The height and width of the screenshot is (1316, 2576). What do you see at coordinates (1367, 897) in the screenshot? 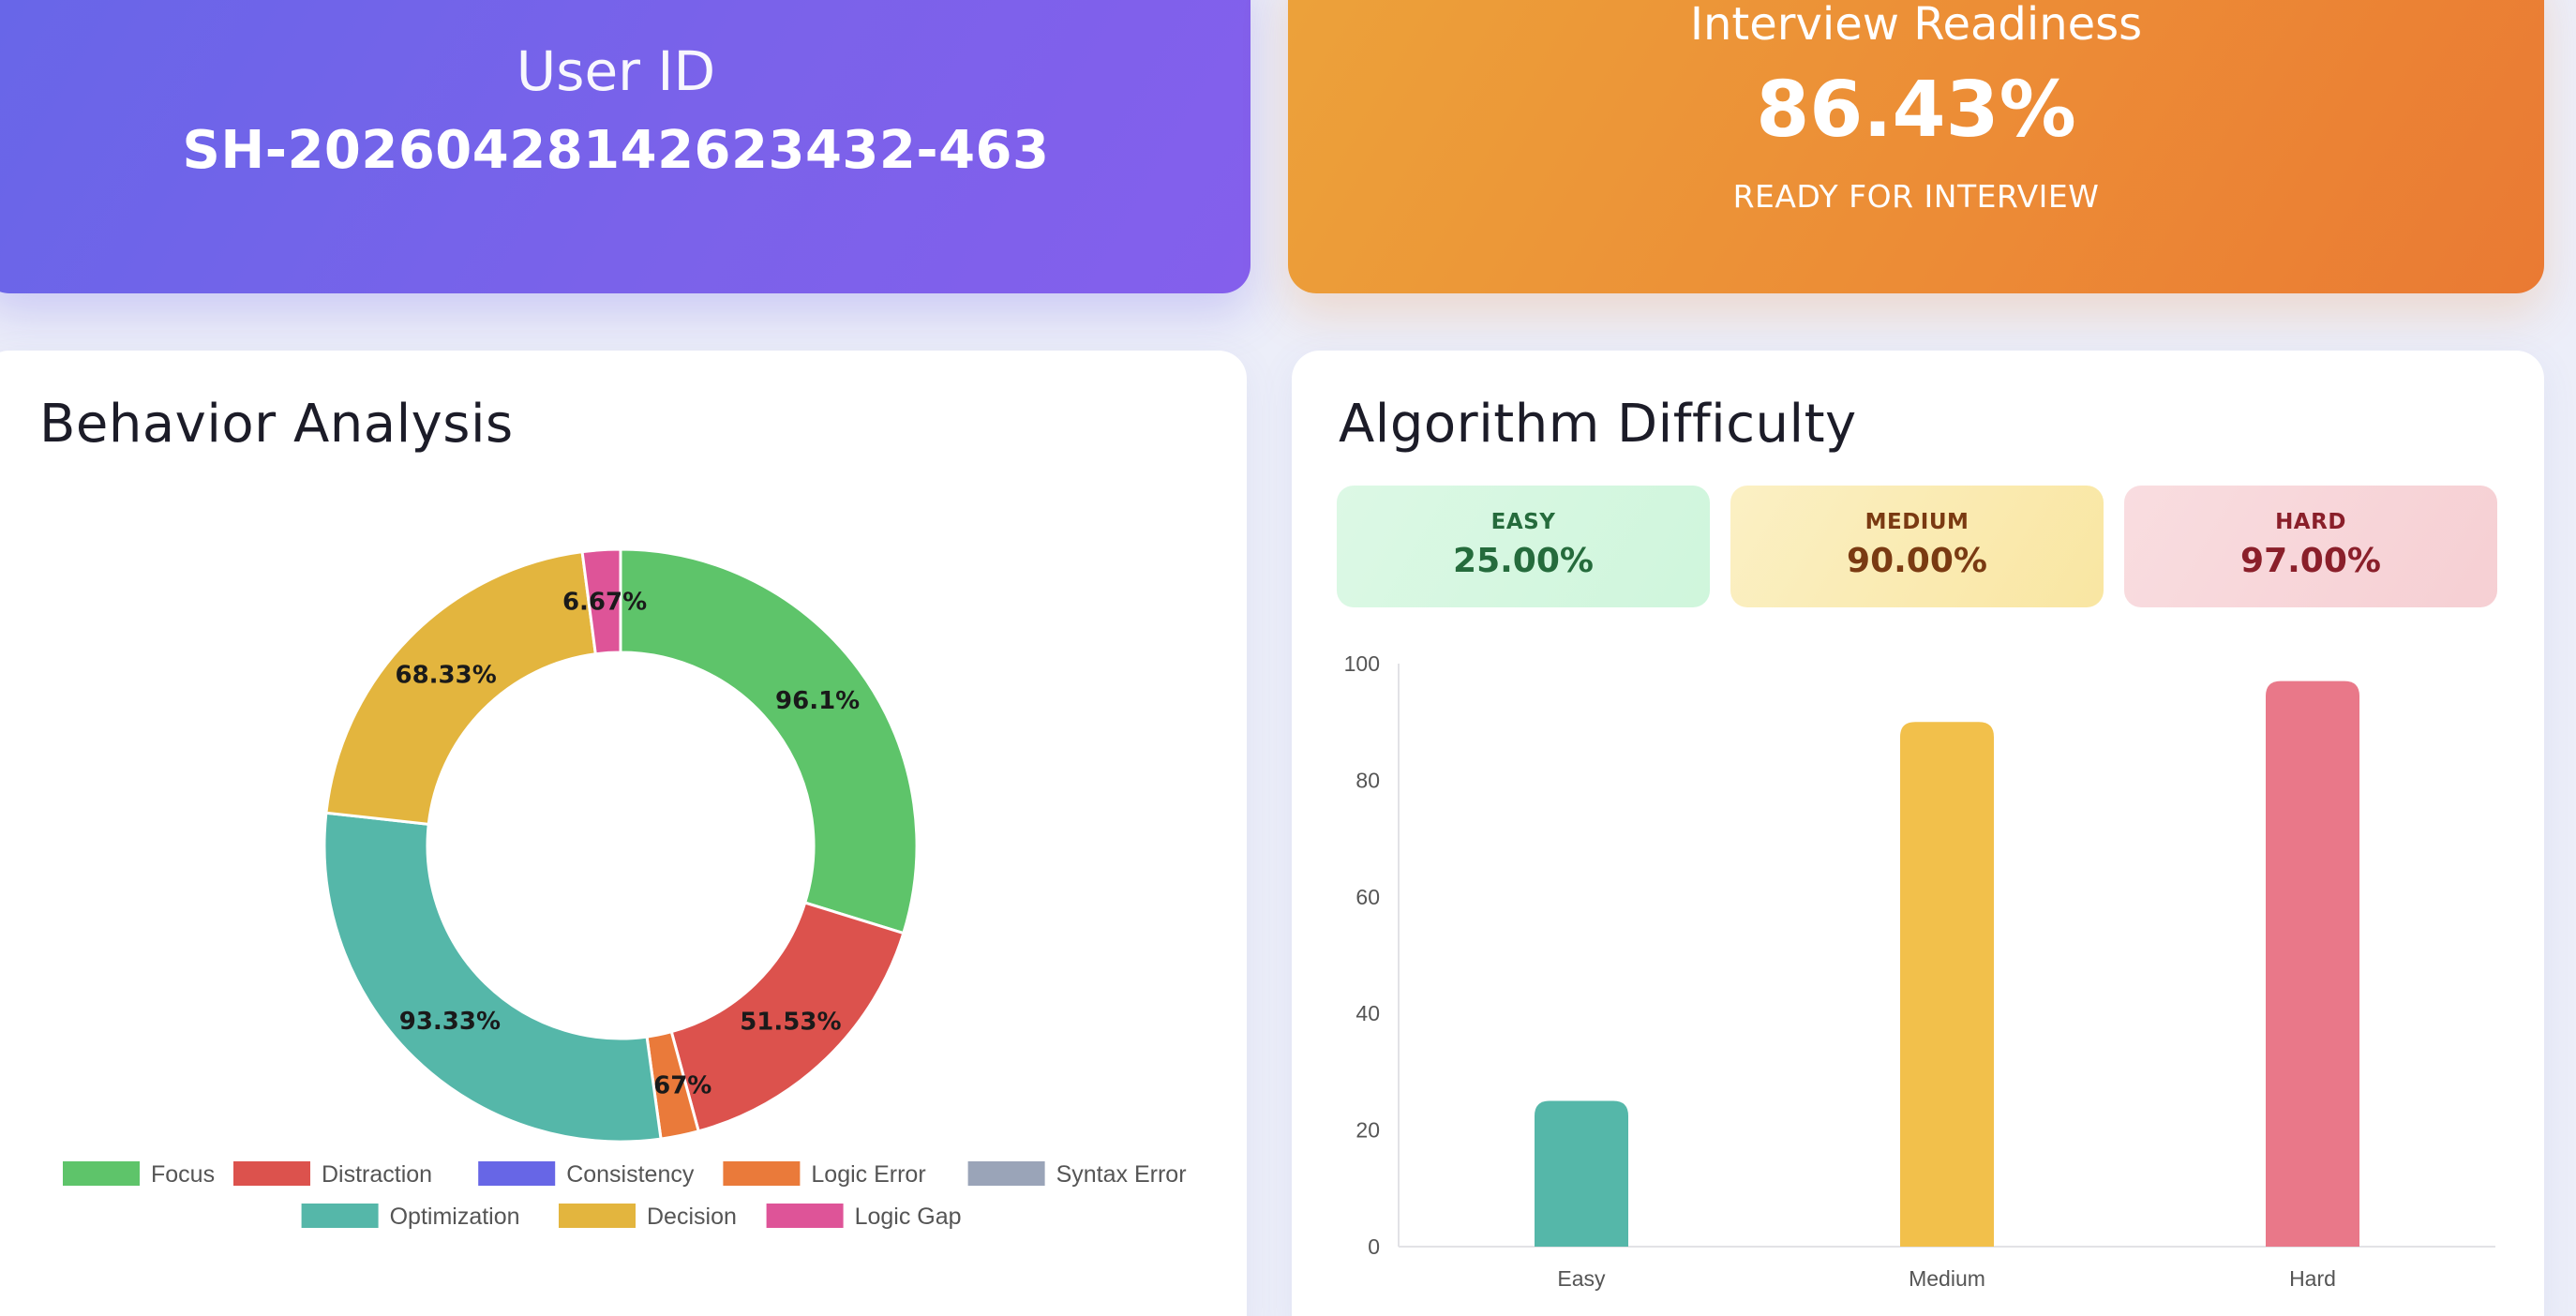
I see `y-tick-label: 60` at bounding box center [1367, 897].